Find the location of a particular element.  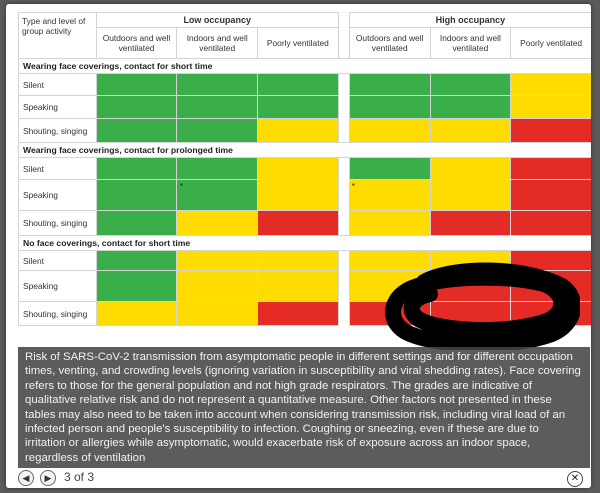

slide-counter: 3 of 3 is located at coordinates (79, 477).